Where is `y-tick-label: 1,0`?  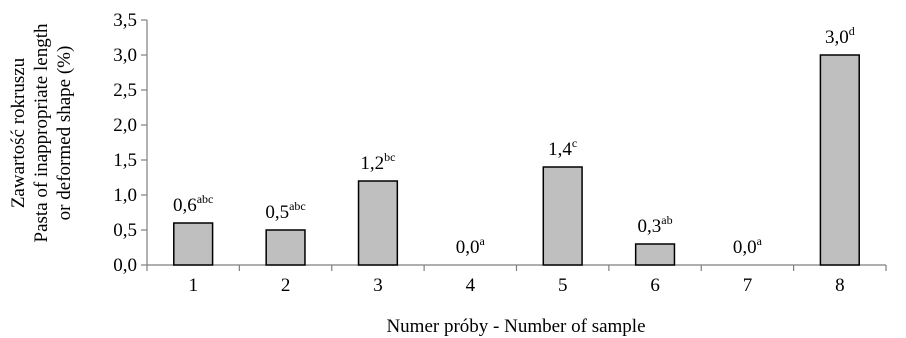
y-tick-label: 1,0 is located at coordinates (125, 195).